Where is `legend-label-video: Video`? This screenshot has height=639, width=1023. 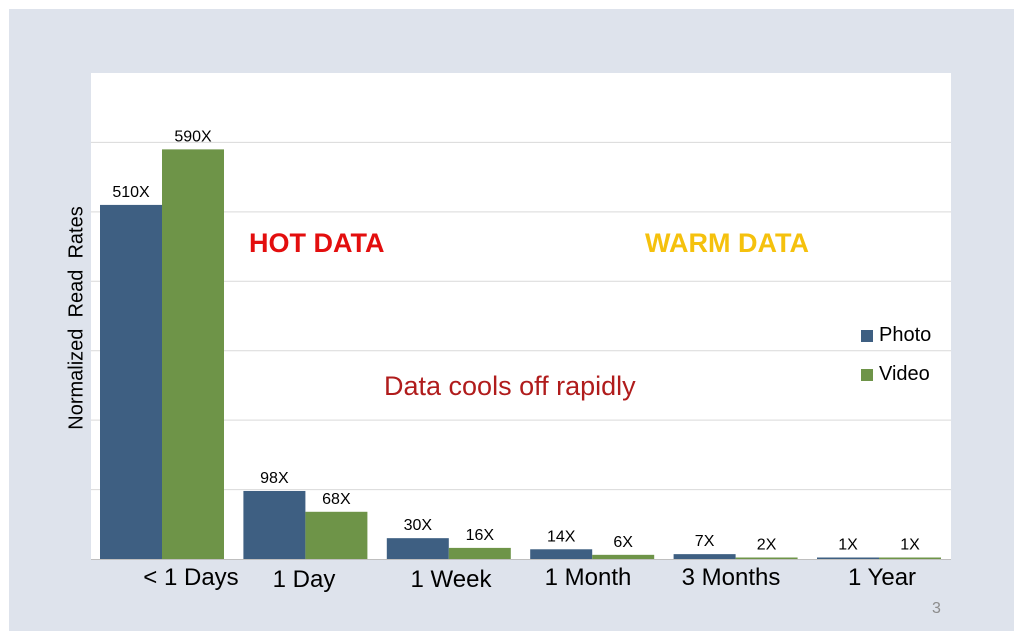
legend-label-video: Video is located at coordinates (904, 374).